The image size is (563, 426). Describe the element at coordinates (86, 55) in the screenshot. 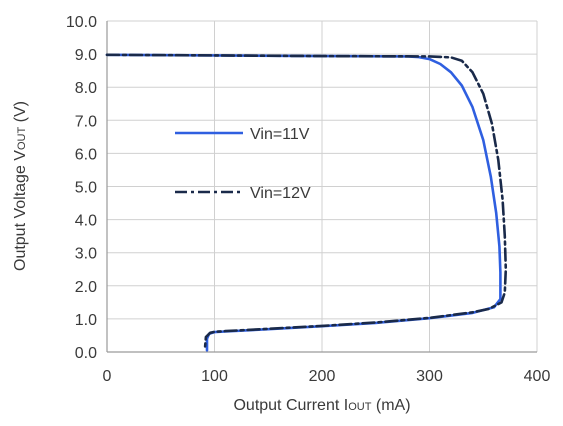

I see `y-tick-label-9: 9.0` at that location.